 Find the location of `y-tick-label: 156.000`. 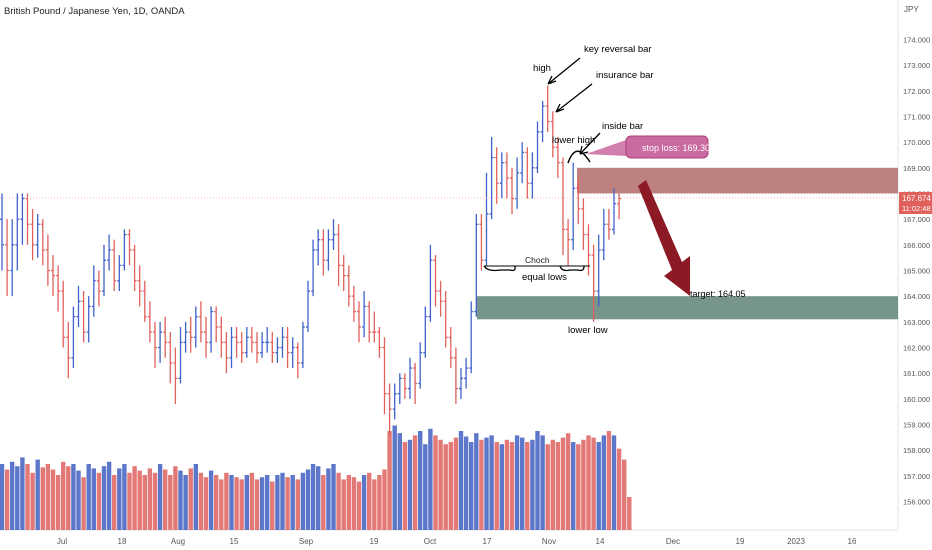

y-tick-label: 156.000 is located at coordinates (916, 502).